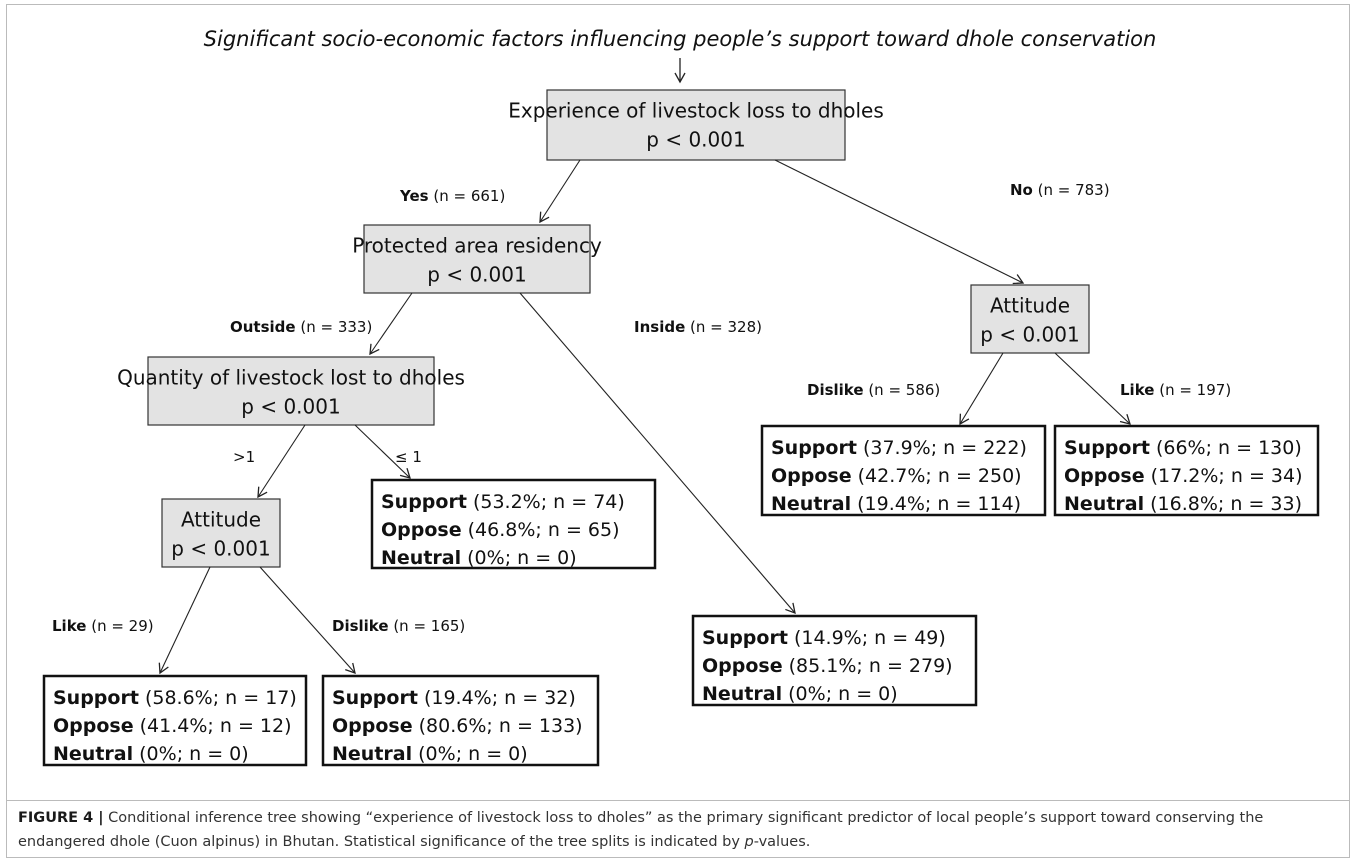 The image size is (1358, 864). Describe the element at coordinates (427, 626) in the screenshot. I see `edge-count: (n = 165)` at that location.